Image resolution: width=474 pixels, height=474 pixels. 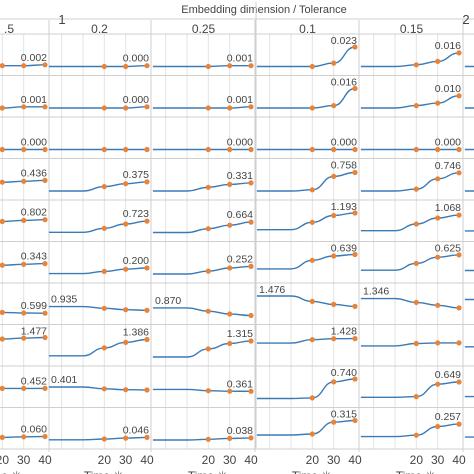 I want to click on column-header-label: 0.2, so click(x=99, y=29).